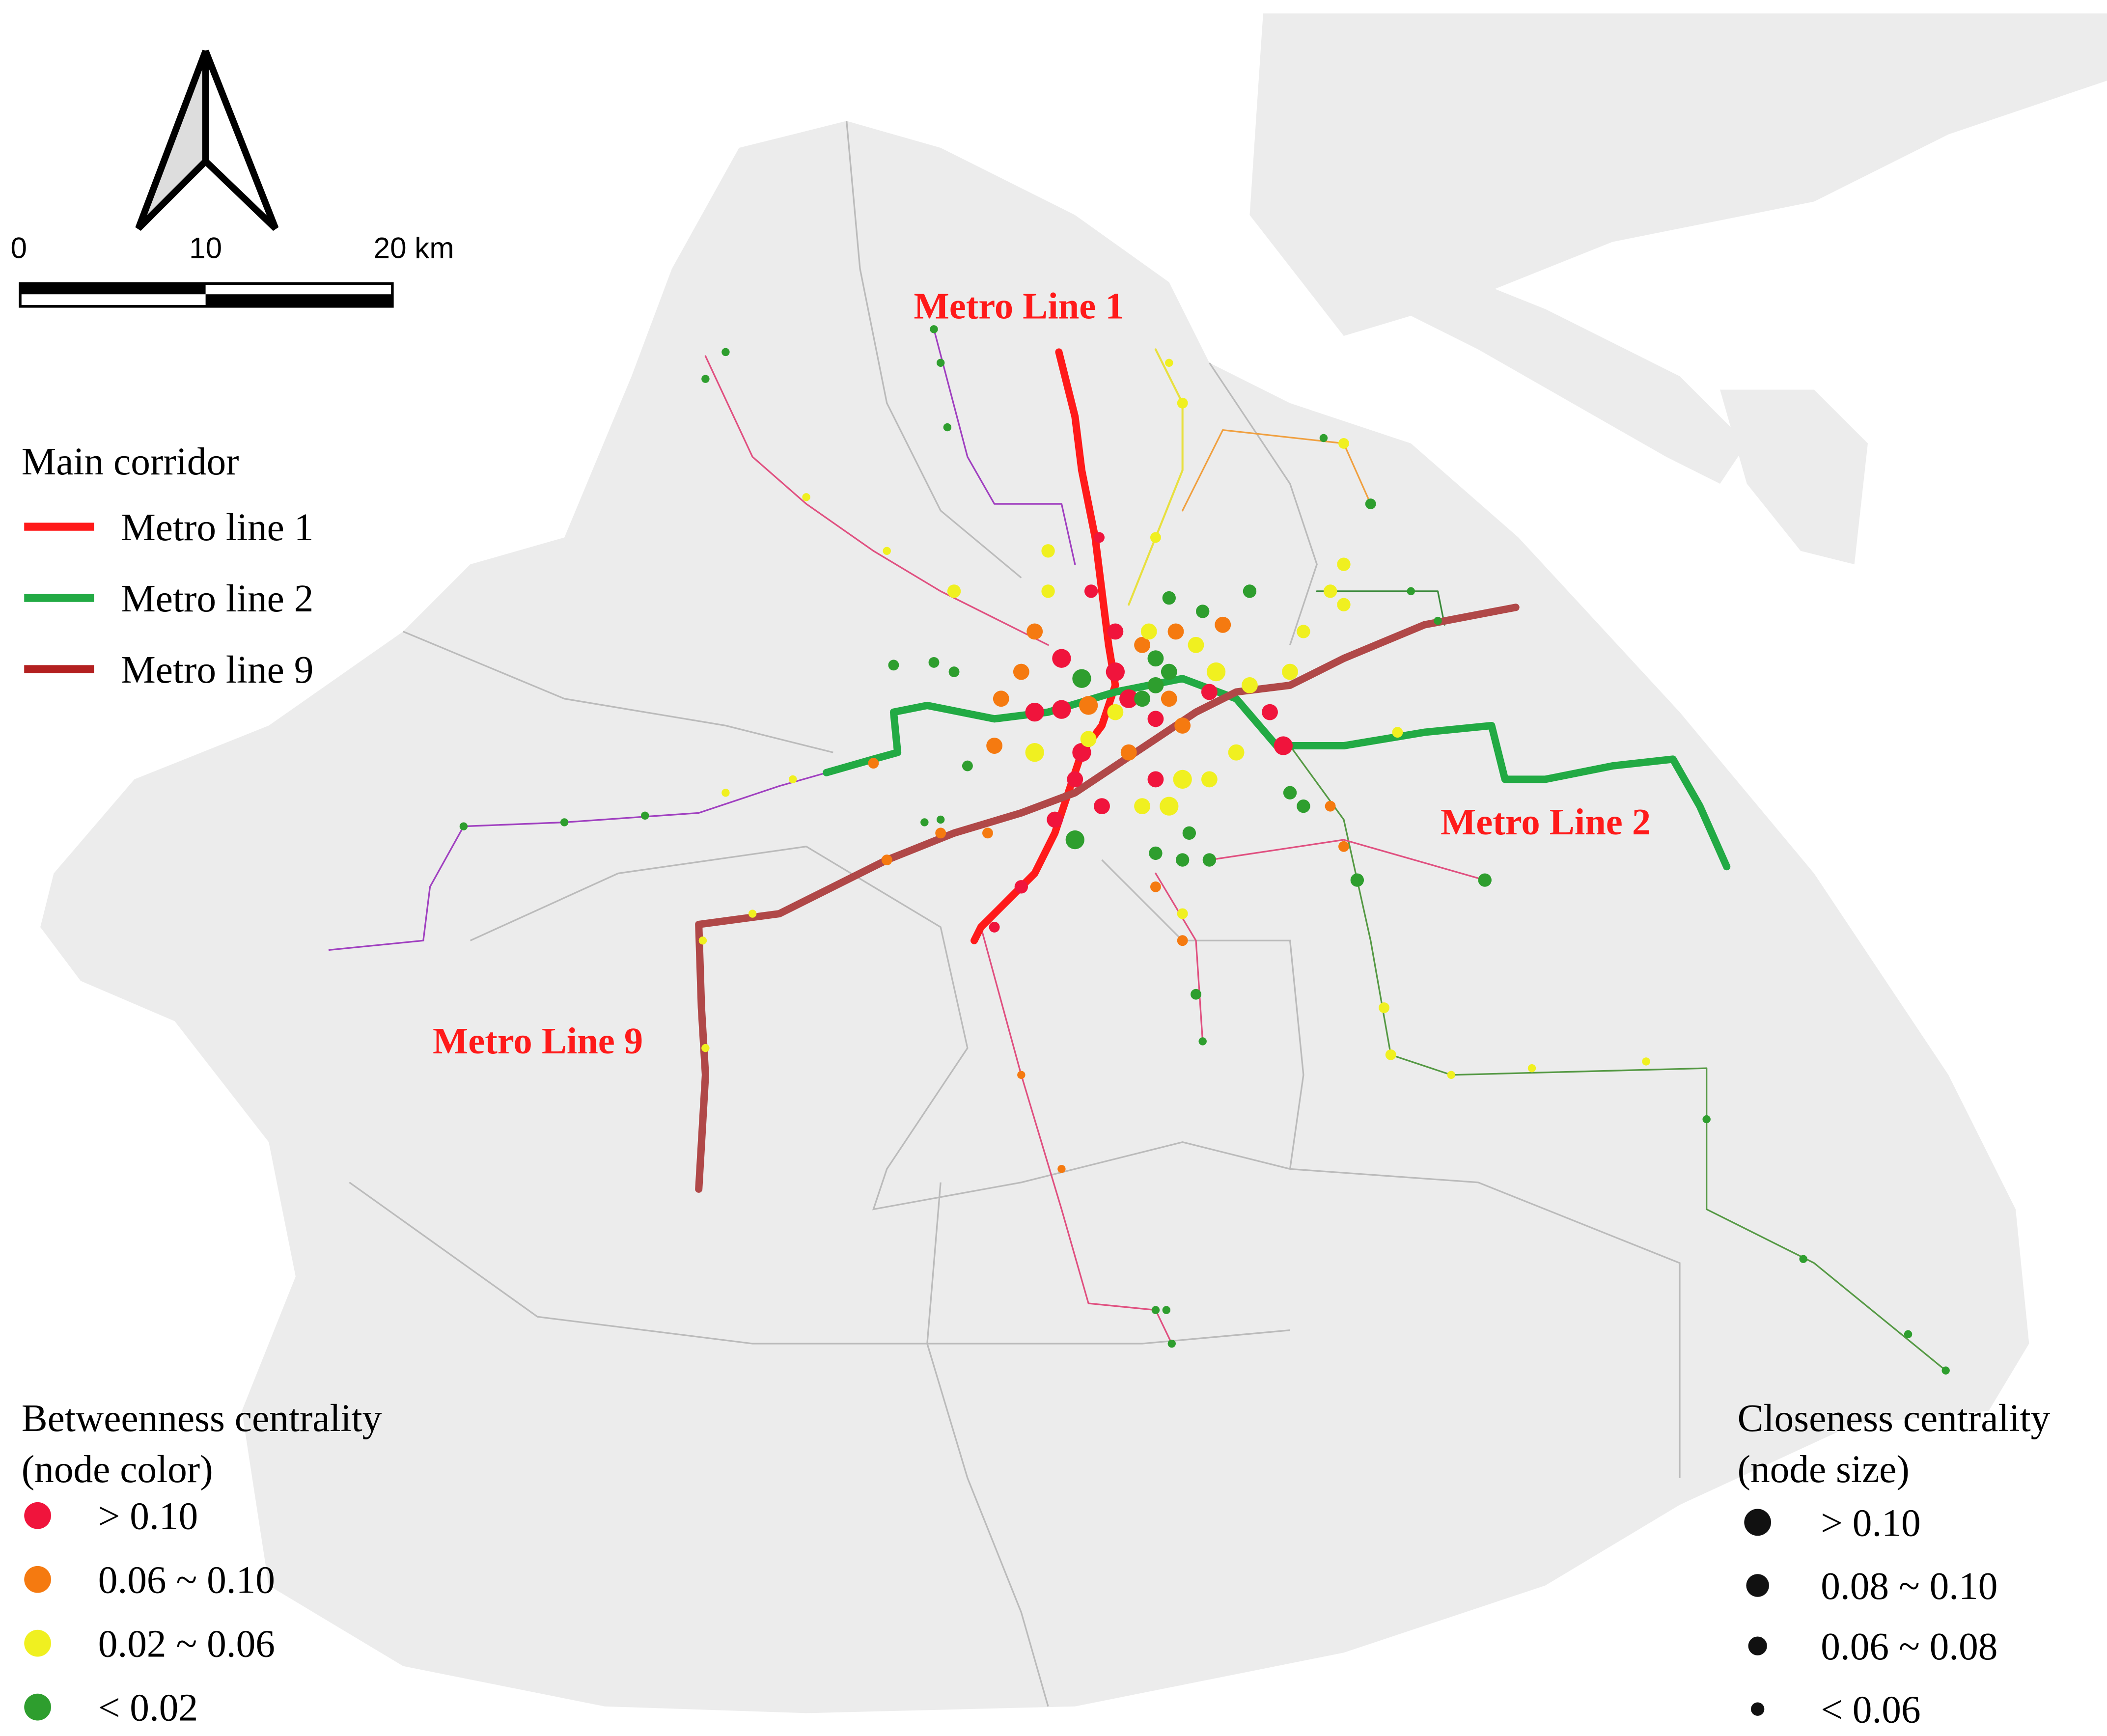 This screenshot has width=2107, height=1736. Describe the element at coordinates (172, 140) in the screenshot. I see `north-arrow-left` at that location.